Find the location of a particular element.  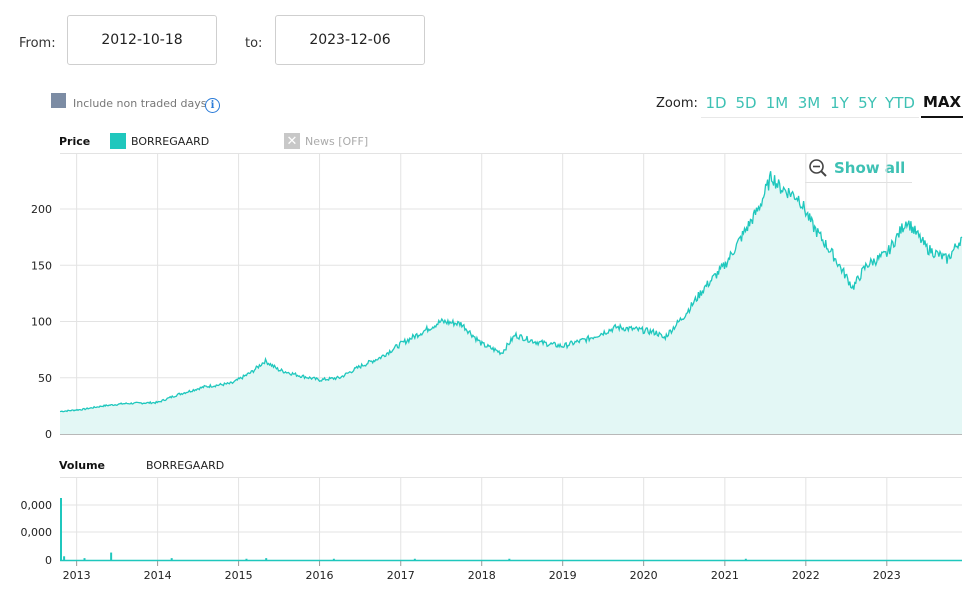

info-icon: i is located at coordinates (212, 105).